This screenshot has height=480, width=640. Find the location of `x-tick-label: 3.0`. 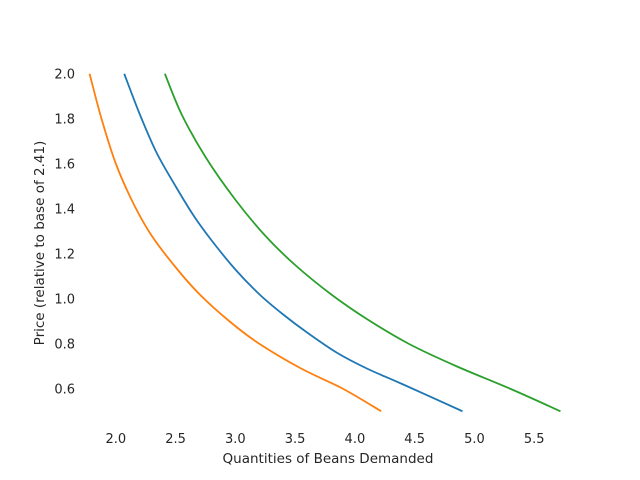

x-tick-label: 3.0 is located at coordinates (235, 439).